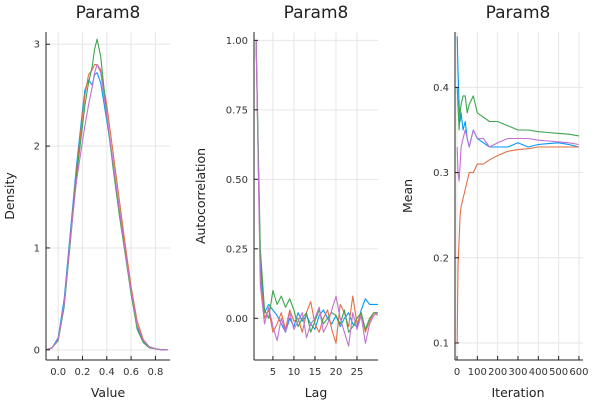 This screenshot has height=400, width=600. I want to click on x-tick-label: 500, so click(558, 372).